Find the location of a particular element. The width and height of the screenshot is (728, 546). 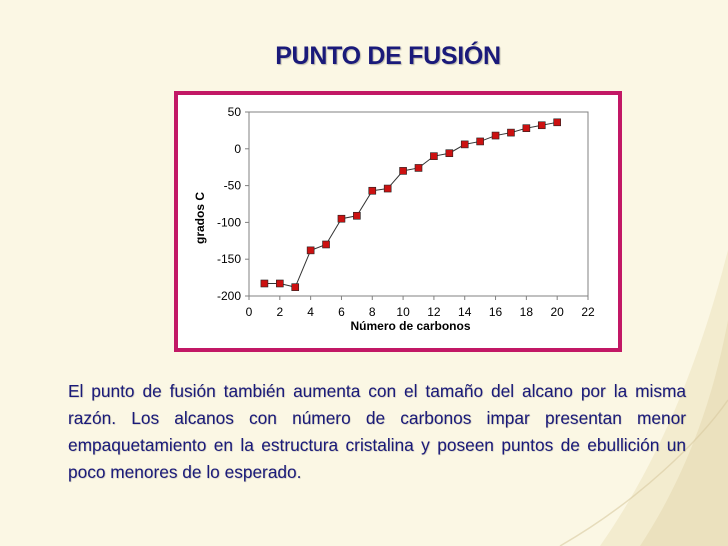

x-axis-label: Número de carbonos is located at coordinates (410, 326).